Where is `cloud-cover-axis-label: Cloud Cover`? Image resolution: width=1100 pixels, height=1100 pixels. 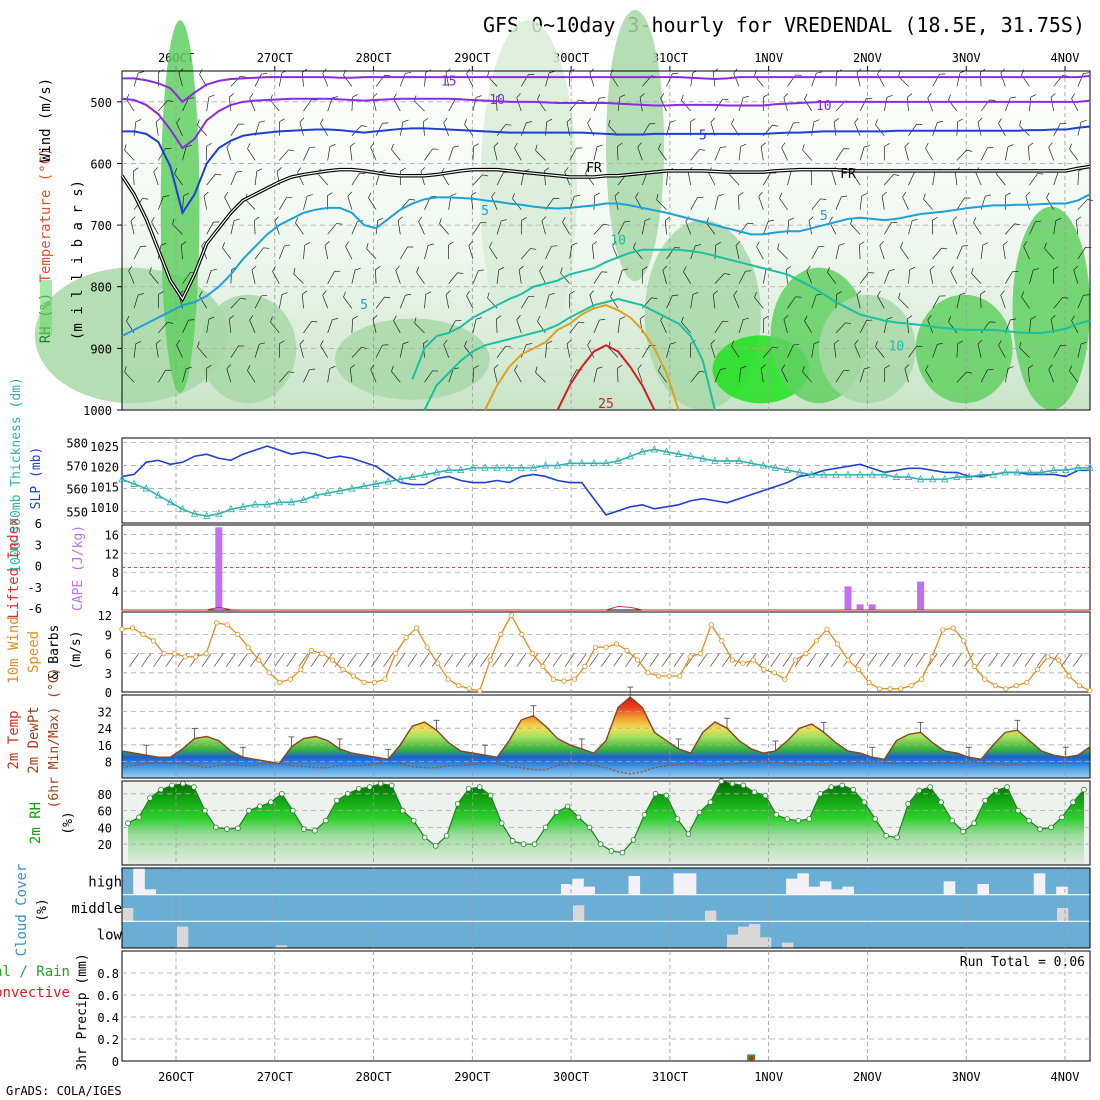
cloud-cover-axis-label: Cloud Cover is located at coordinates (22, 910).